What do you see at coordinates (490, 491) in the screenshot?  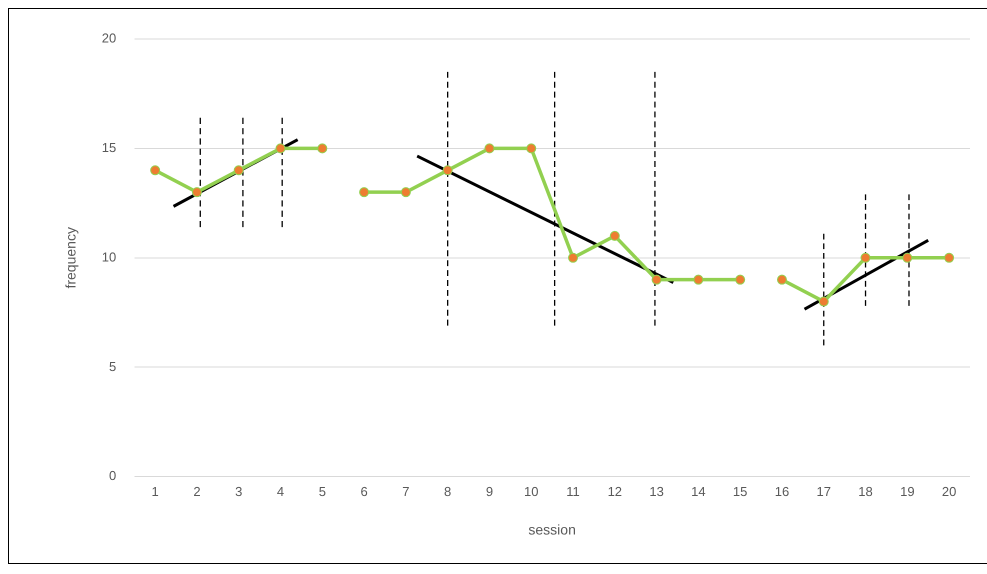 I see `x-tick-label: 9` at bounding box center [490, 491].